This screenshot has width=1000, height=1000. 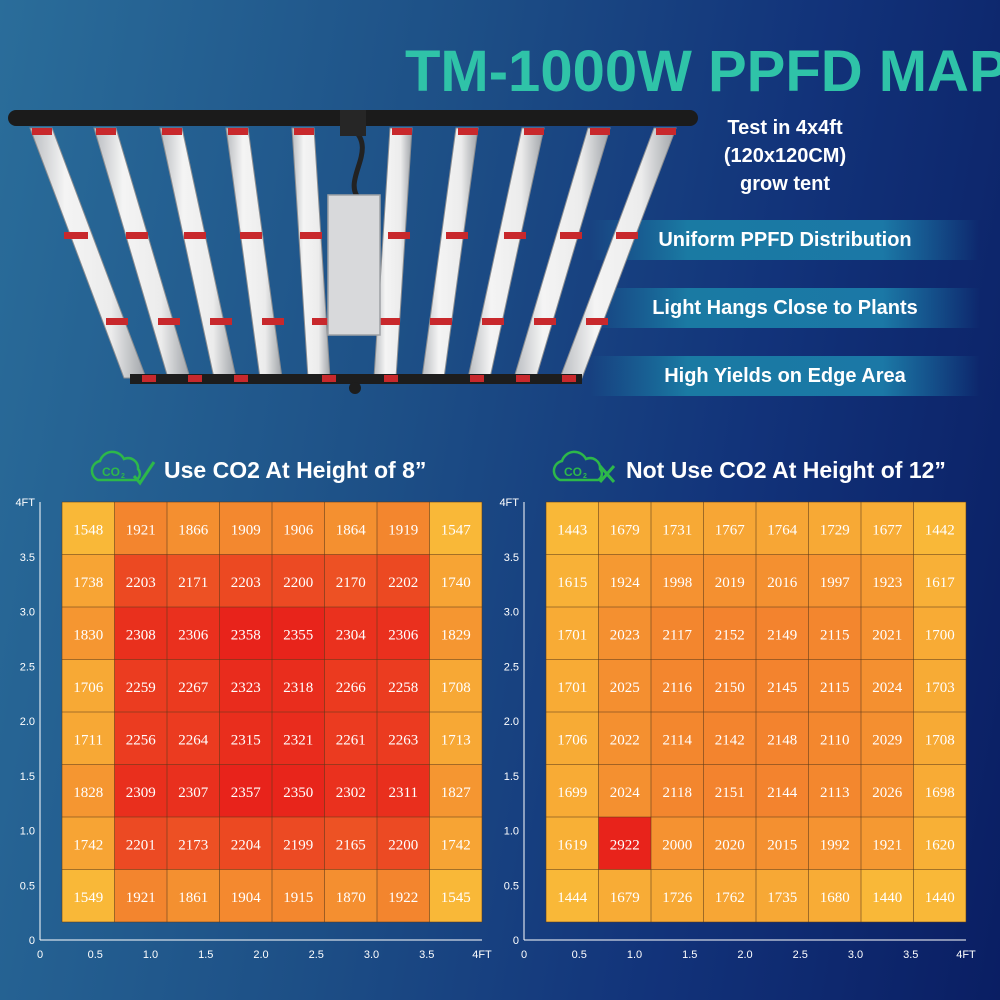 I want to click on cell-value-label: 1726, so click(x=677, y=898).